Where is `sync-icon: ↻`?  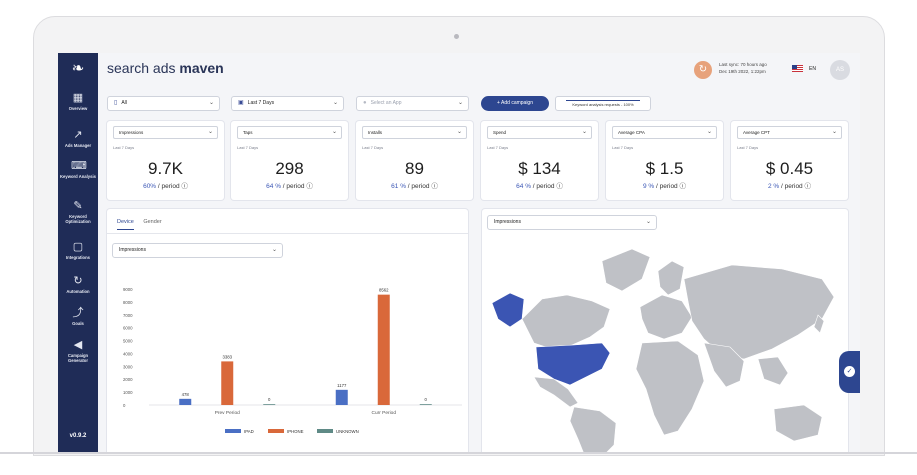 sync-icon: ↻ is located at coordinates (703, 70).